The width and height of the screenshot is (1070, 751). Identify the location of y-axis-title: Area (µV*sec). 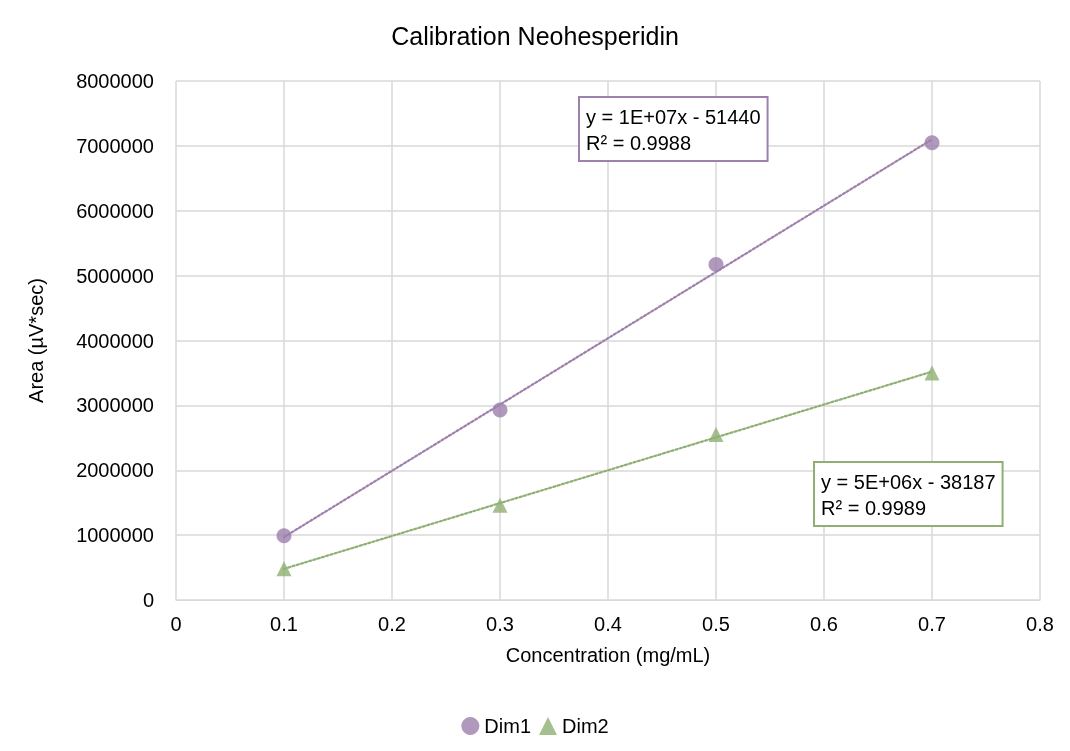
(36, 340).